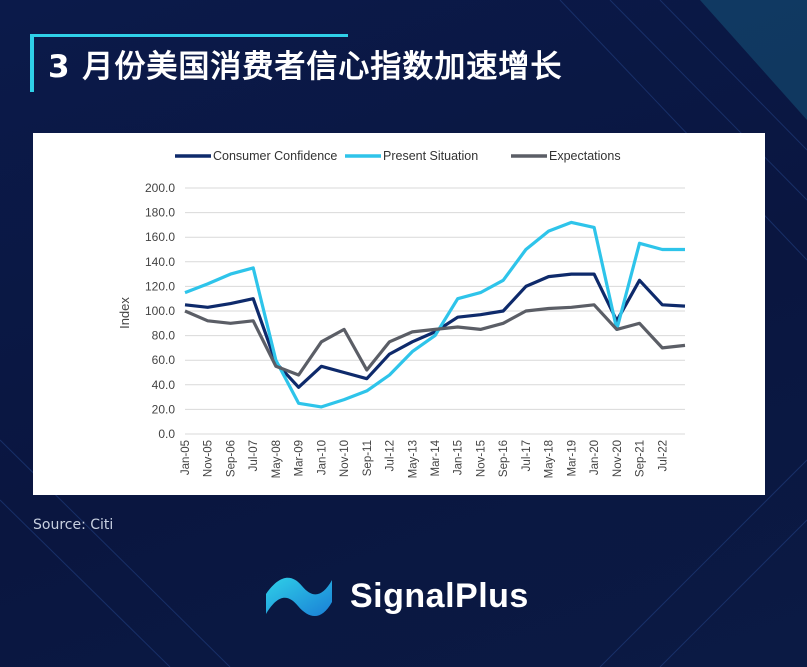 The image size is (807, 667). Describe the element at coordinates (124, 313) in the screenshot. I see `y-axis-label: Index` at that location.